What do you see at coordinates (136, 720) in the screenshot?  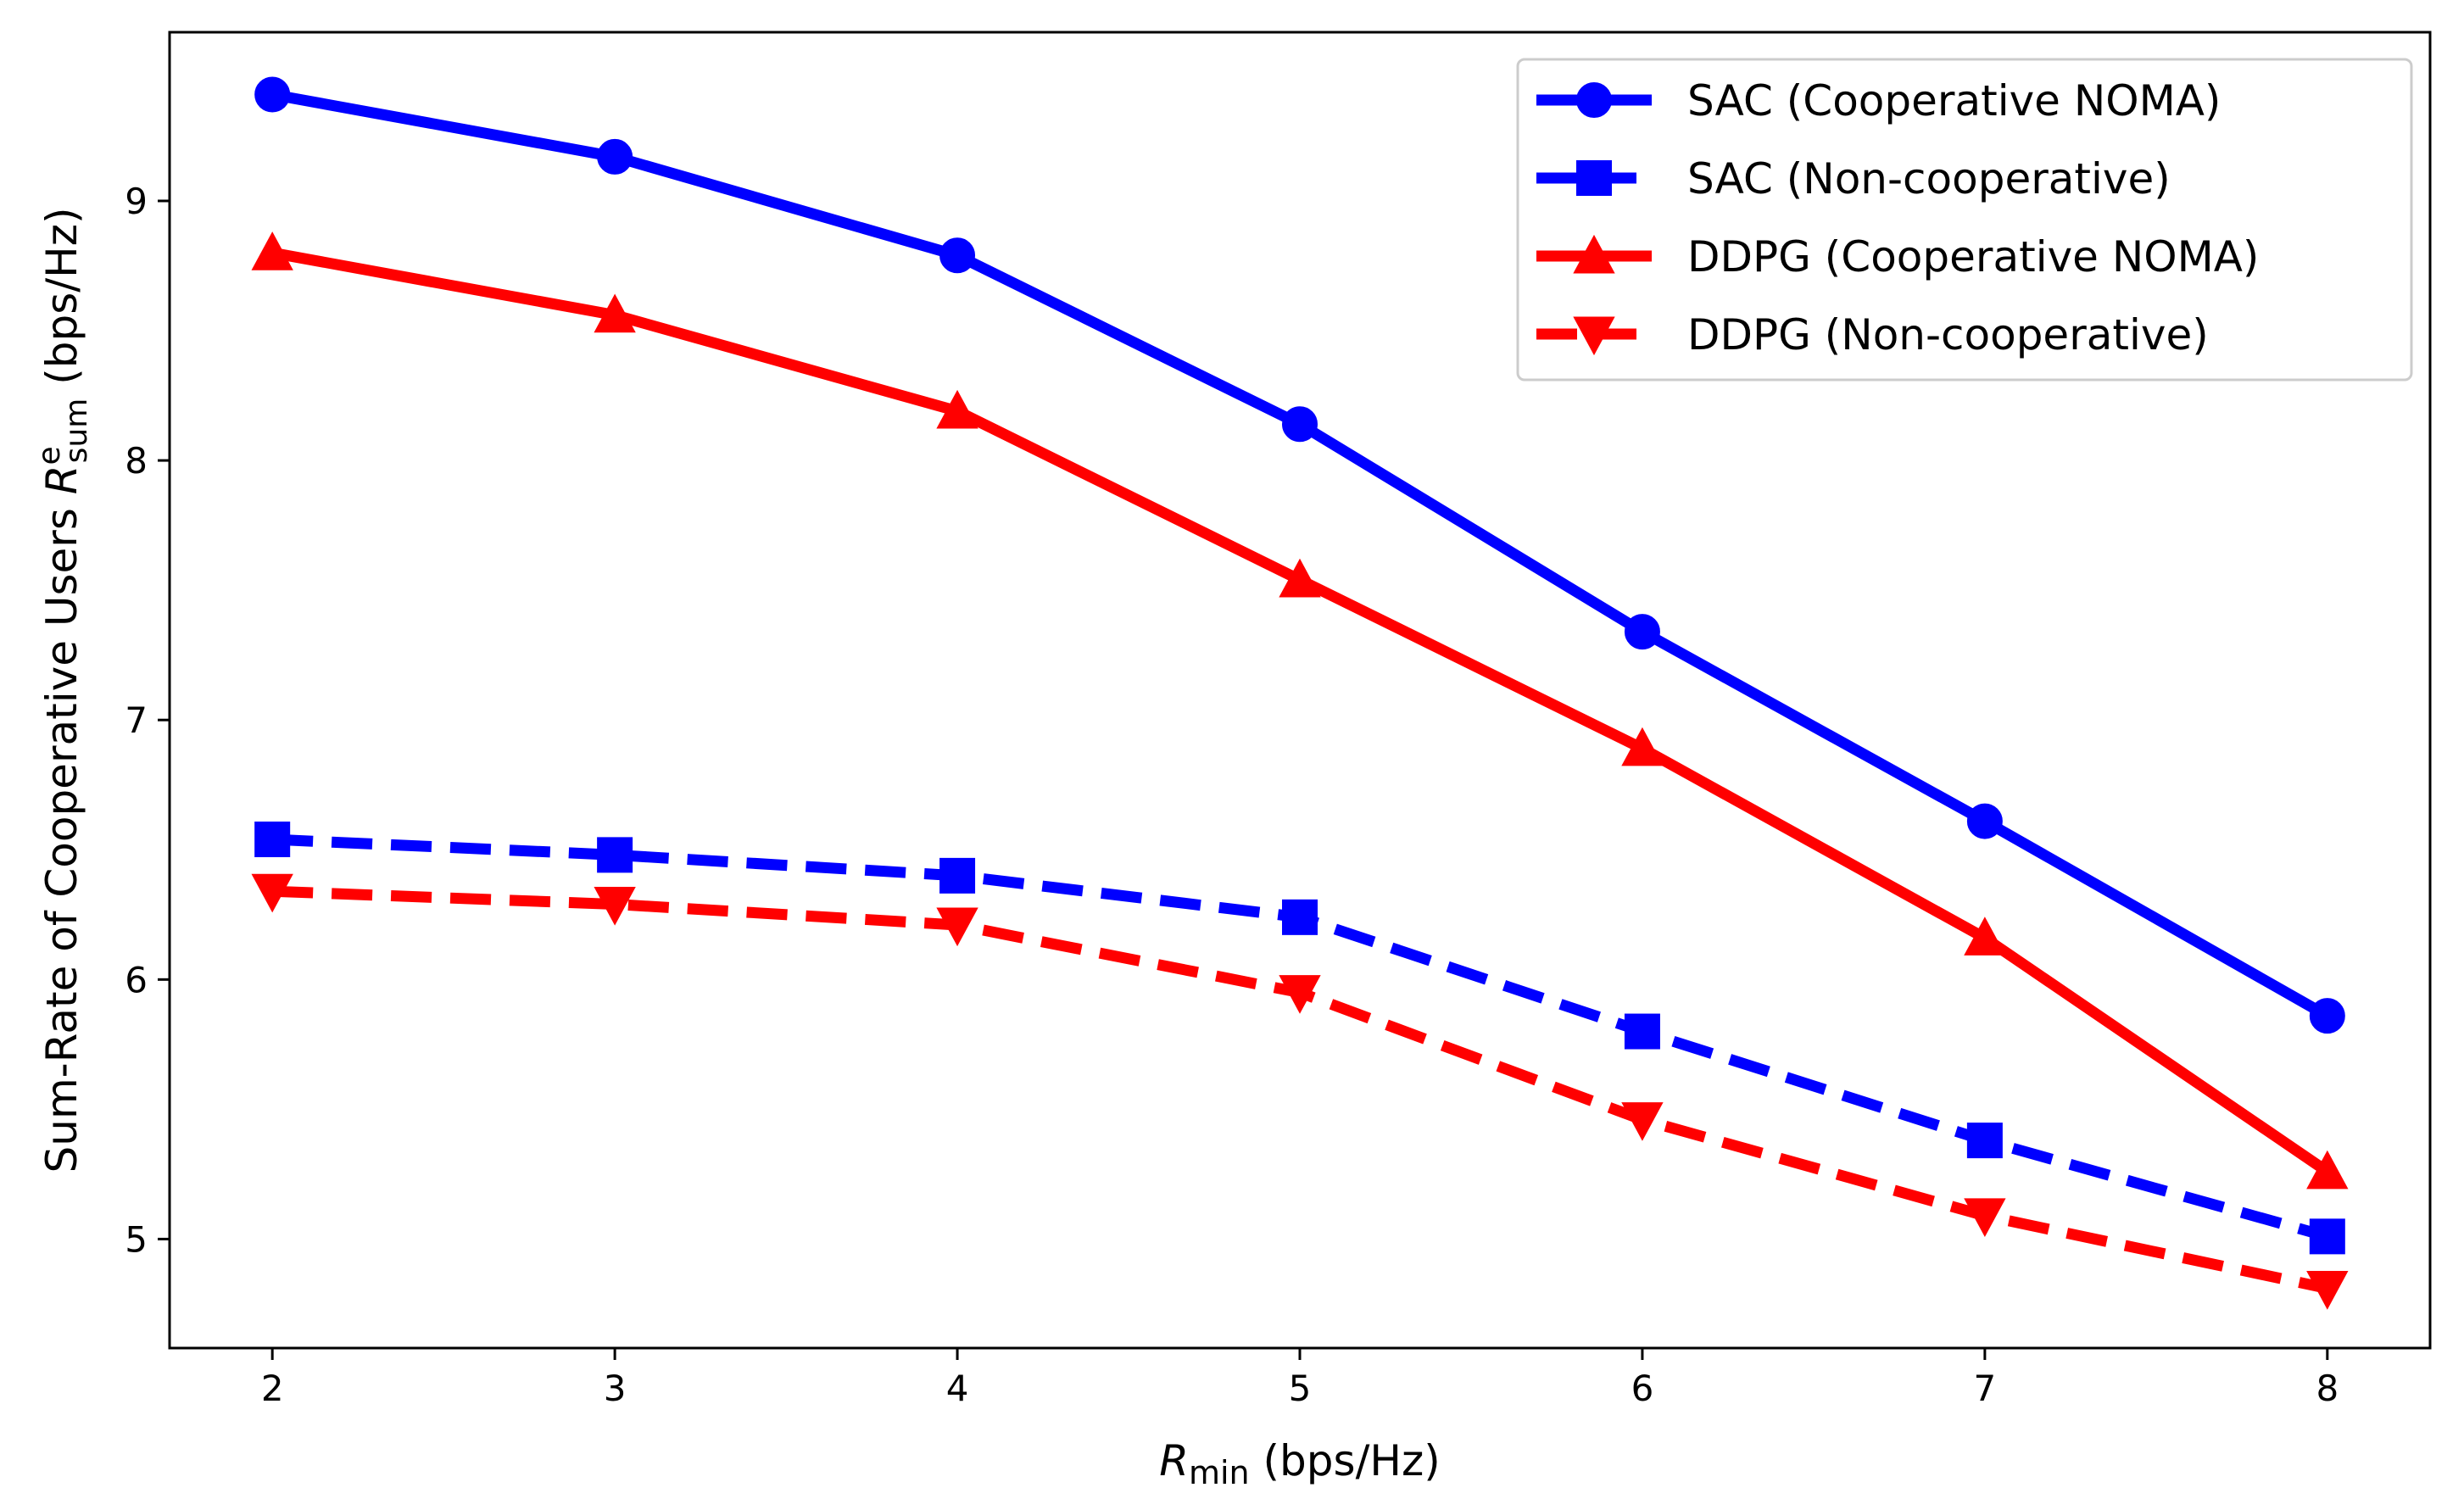 I see `y-tick-label: 7` at bounding box center [136, 720].